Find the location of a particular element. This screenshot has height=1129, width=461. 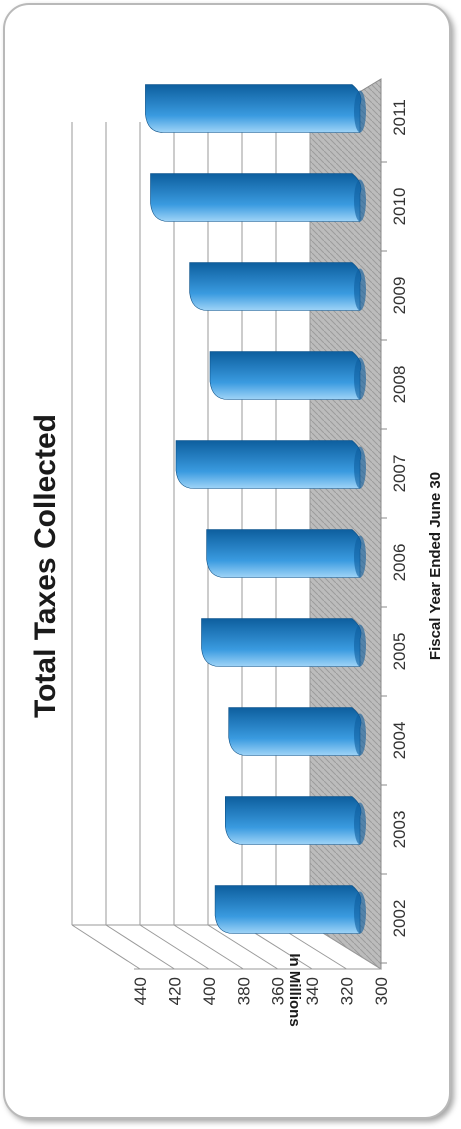

x-tick-label: 2006 is located at coordinates (399, 563).